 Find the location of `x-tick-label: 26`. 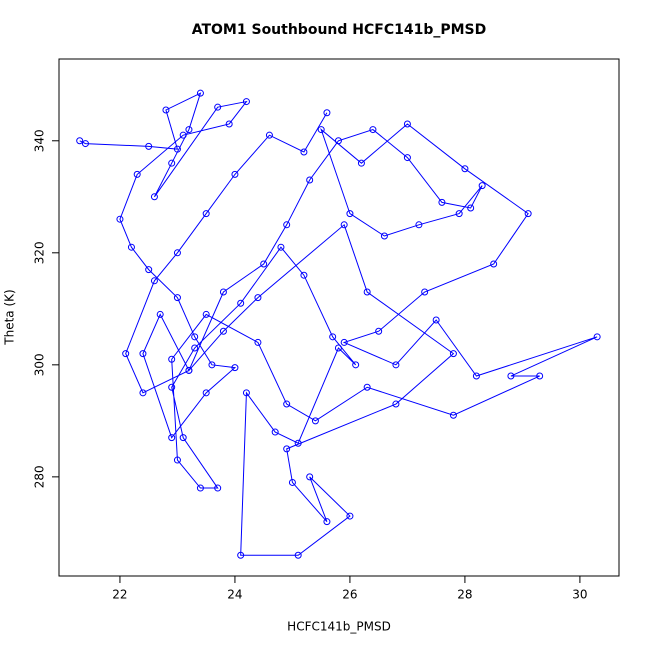

x-tick-label: 26 is located at coordinates (349, 595).